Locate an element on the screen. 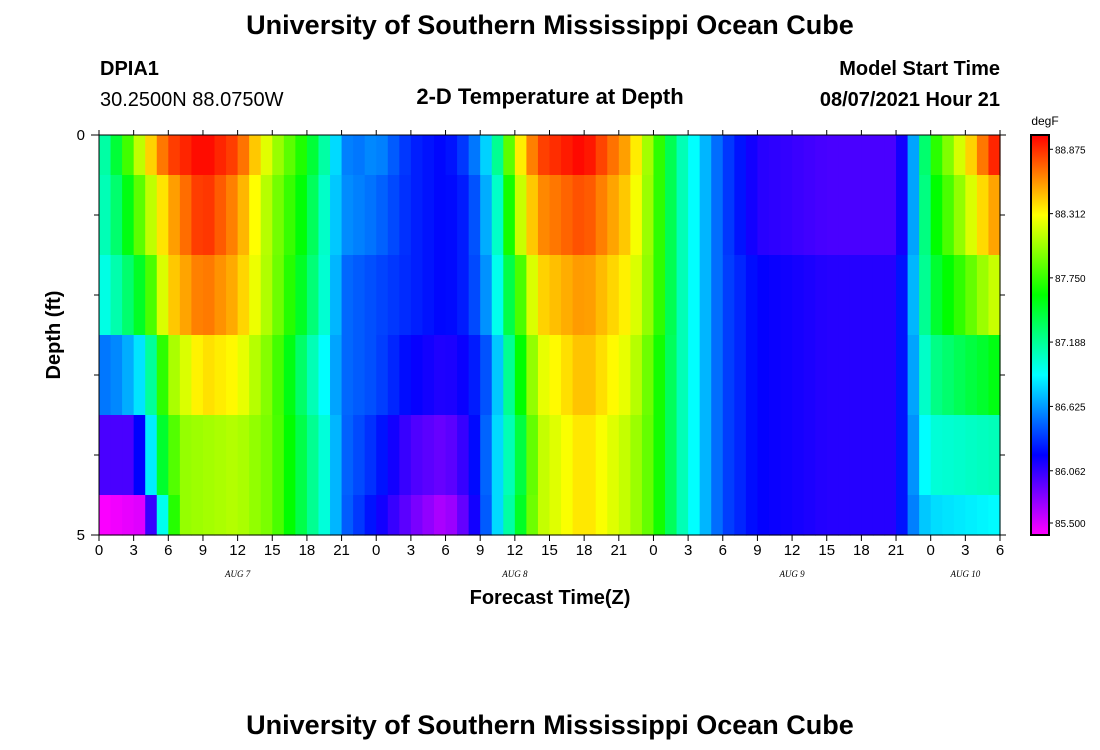 This screenshot has width=1100, height=750. x-axis-label: Forecast Time(Z) is located at coordinates (550, 598).